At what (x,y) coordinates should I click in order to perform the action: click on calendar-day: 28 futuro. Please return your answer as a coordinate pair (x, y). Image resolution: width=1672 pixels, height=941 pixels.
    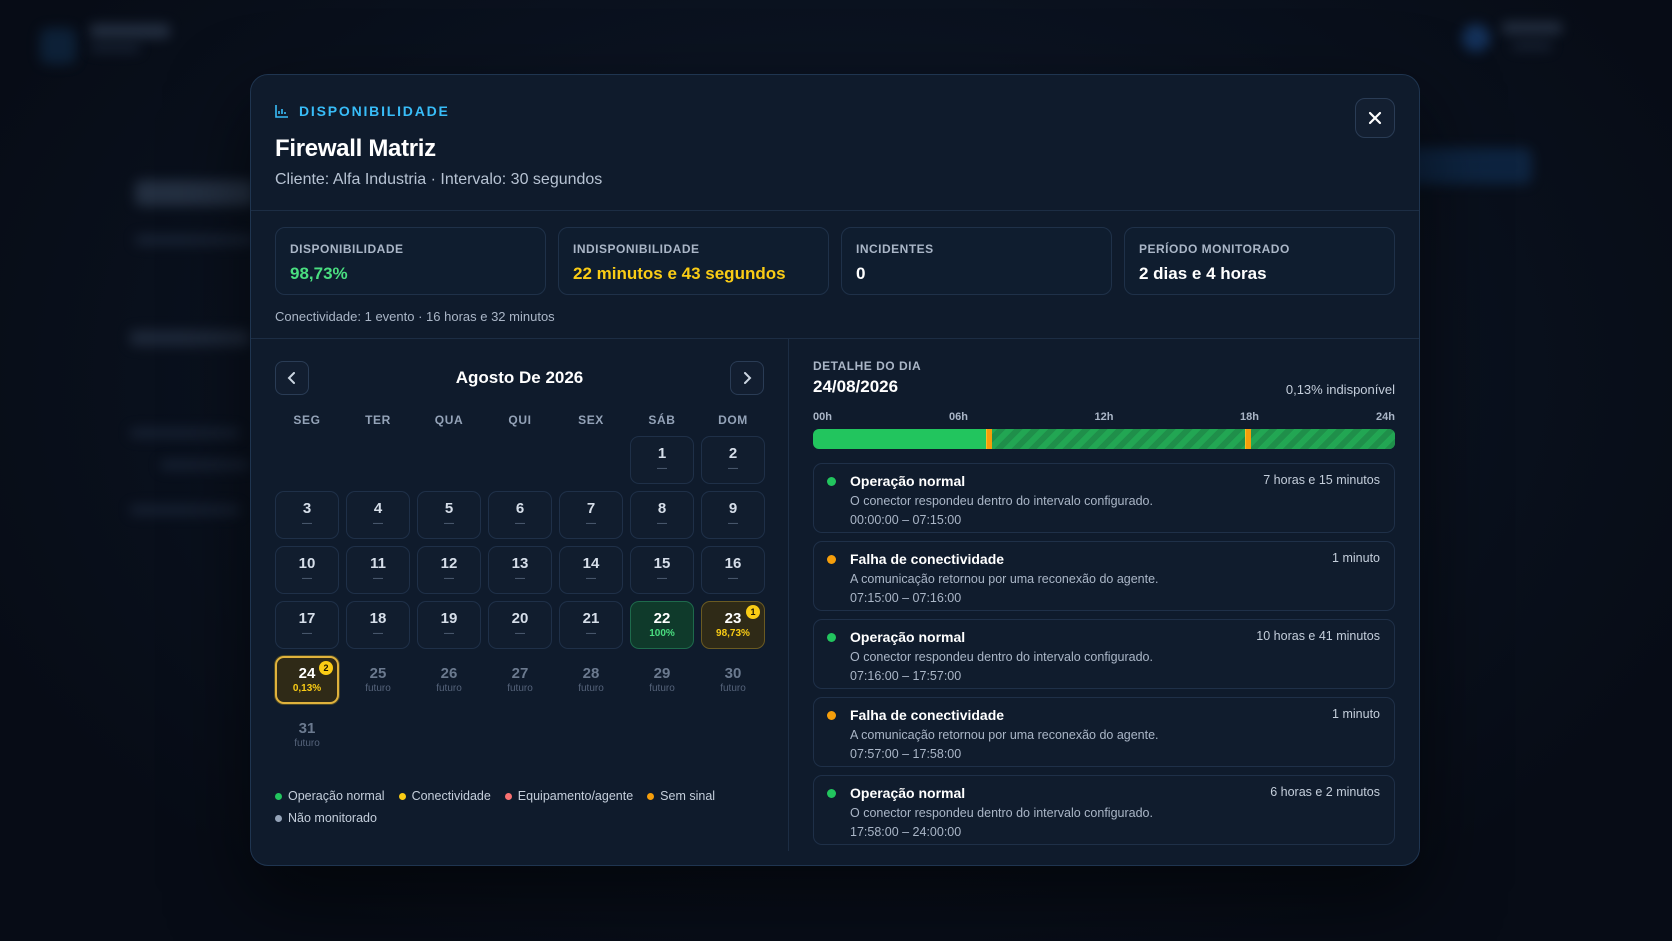
    Looking at the image, I should click on (591, 680).